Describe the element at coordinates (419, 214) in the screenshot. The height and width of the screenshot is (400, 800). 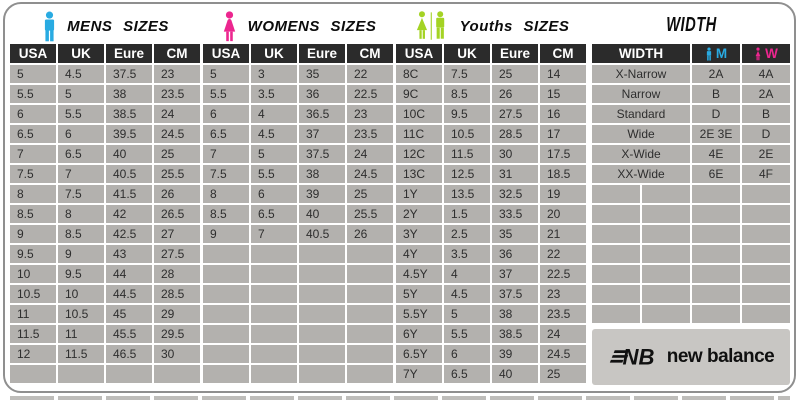
I see `size-cell: 2Y` at that location.